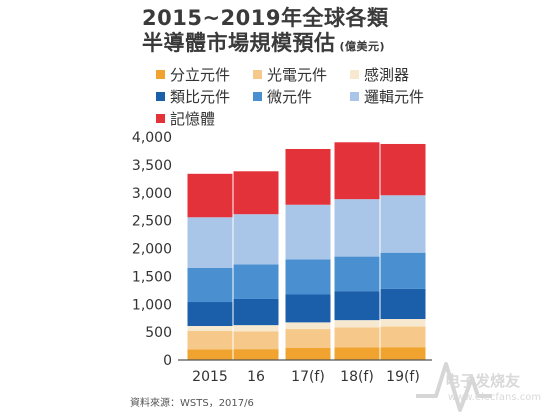 Image resolution: width=554 pixels, height=415 pixels. What do you see at coordinates (256, 377) in the screenshot?
I see `x-tick-label: 16` at bounding box center [256, 377].